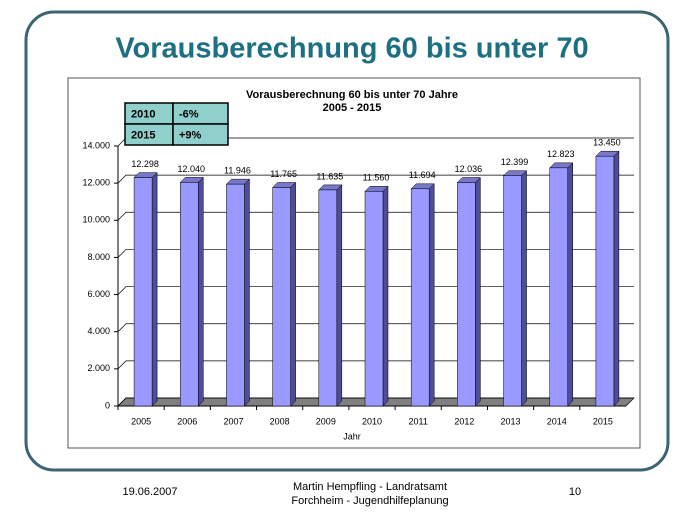  Describe the element at coordinates (329, 176) in the screenshot. I see `data-label: 11.635` at that location.